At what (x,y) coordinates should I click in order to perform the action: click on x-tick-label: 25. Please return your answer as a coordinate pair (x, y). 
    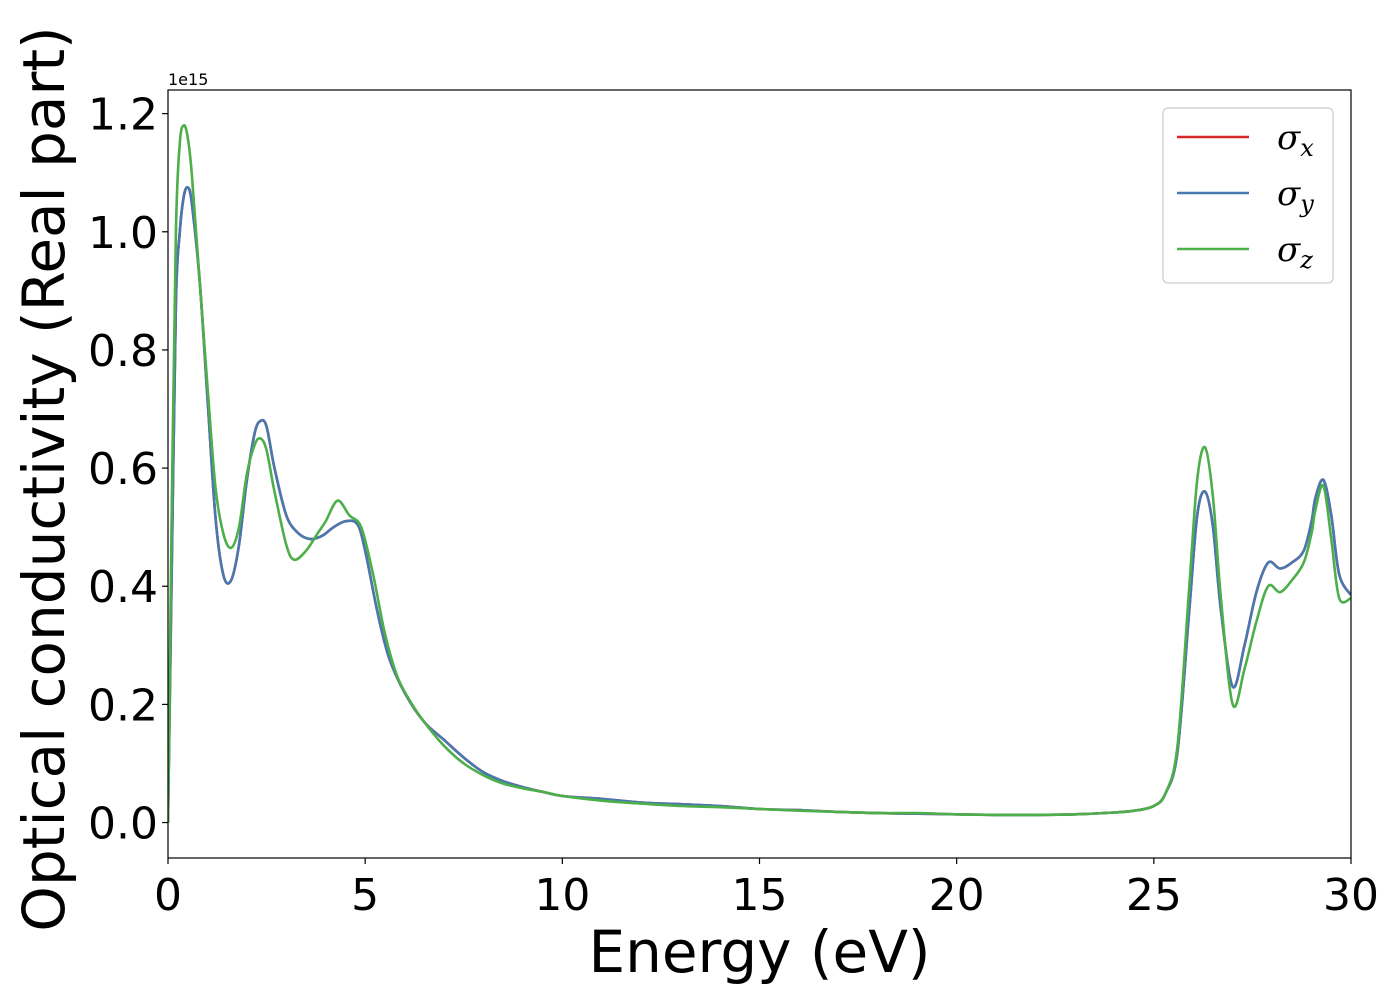
    Looking at the image, I should click on (1154, 895).